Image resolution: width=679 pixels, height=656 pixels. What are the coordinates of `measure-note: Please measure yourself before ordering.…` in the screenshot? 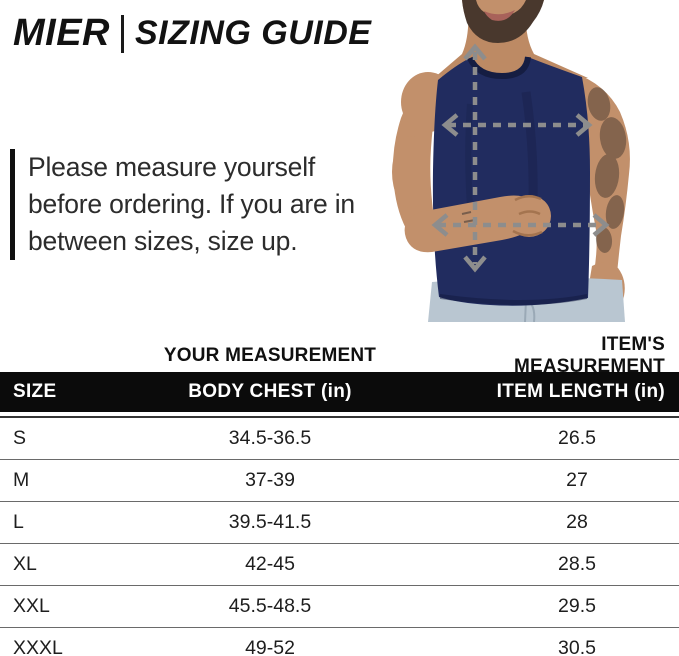 It's located at (195, 204).